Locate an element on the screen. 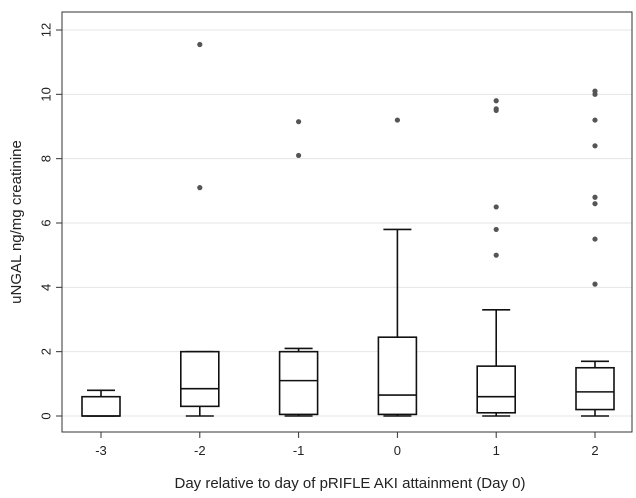  x-tick-label: -2 is located at coordinates (200, 450).